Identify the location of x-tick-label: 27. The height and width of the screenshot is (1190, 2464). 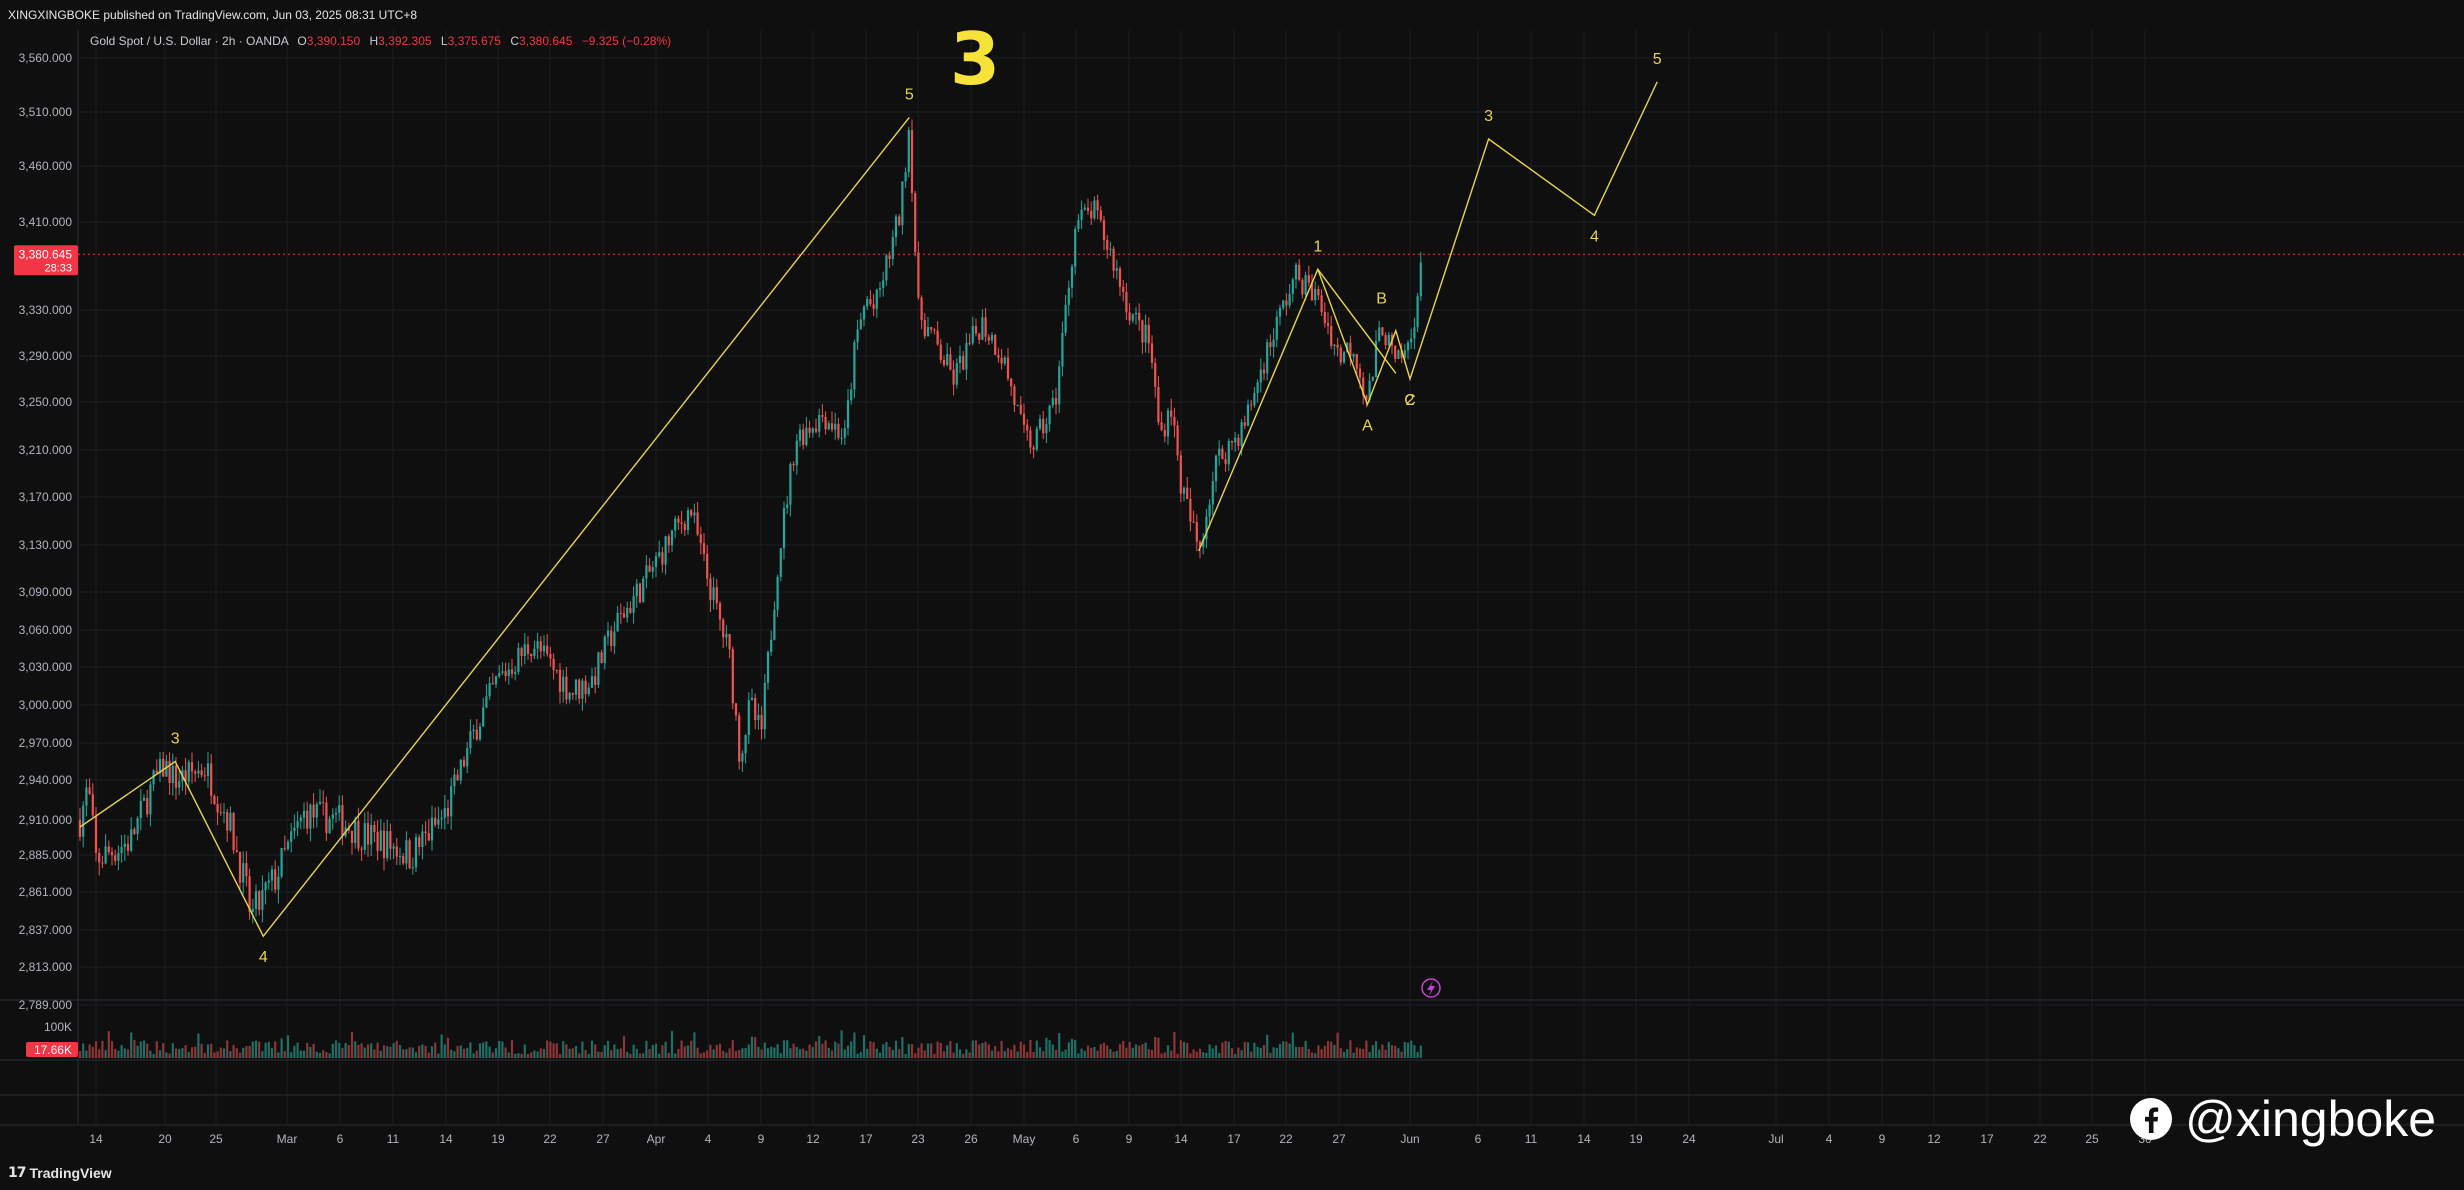
(603, 1139).